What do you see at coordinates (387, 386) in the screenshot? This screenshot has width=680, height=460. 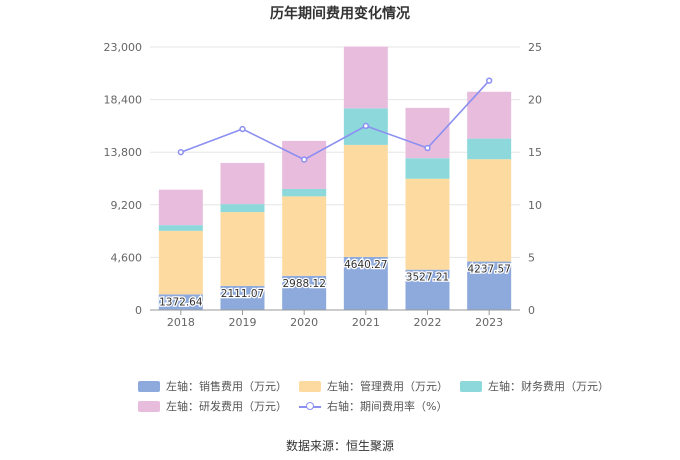 I see `legend-label-admin: 左轴：管理费用（万元）` at bounding box center [387, 386].